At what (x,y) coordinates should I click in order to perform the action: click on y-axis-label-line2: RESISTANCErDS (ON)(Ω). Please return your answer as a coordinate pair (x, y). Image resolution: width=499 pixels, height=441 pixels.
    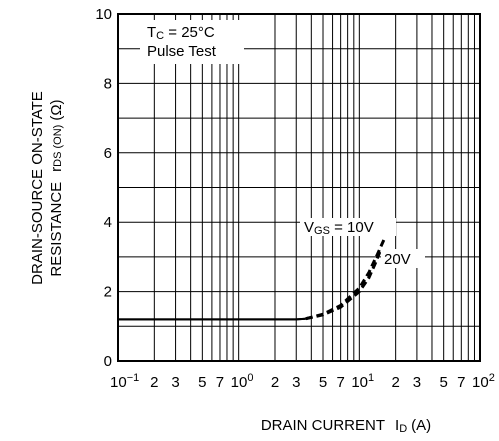
    Looking at the image, I should click on (56, 187).